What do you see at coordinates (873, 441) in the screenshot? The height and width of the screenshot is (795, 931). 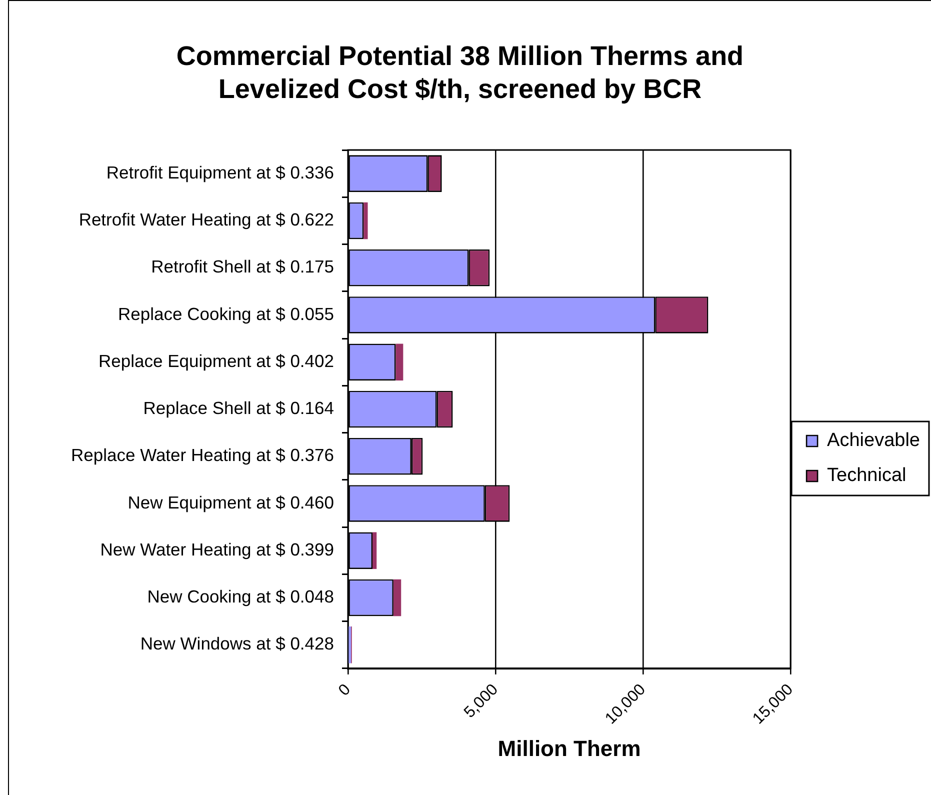 I see `legend-label: Achievable` at bounding box center [873, 441].